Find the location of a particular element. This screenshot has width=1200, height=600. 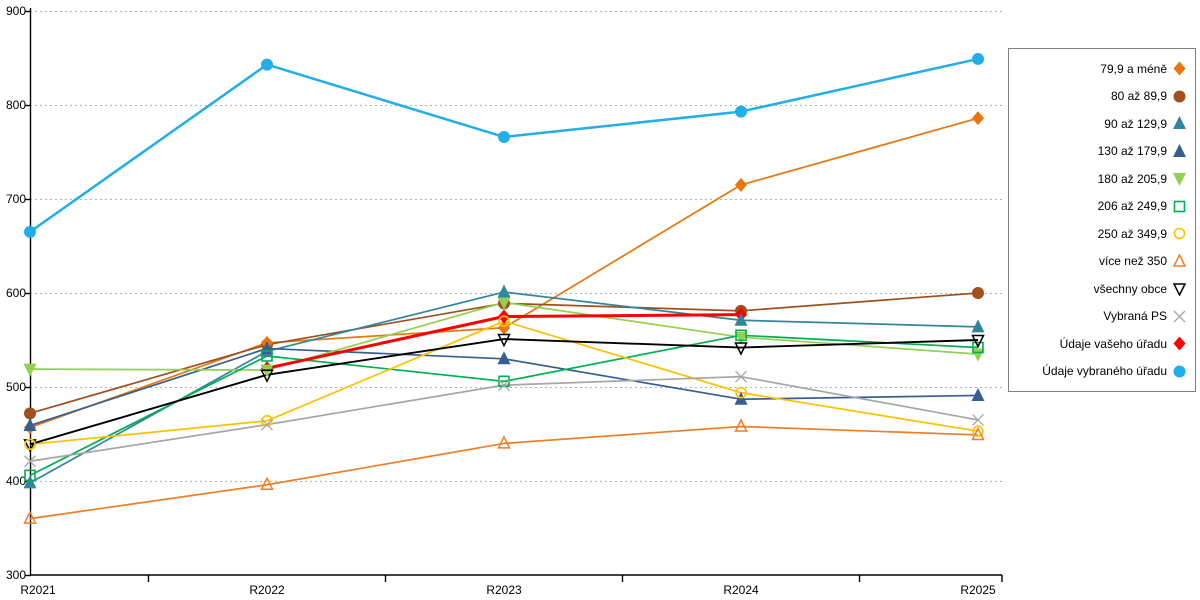

legend-item-2: 90 až 129,9 is located at coordinates (1100, 123).